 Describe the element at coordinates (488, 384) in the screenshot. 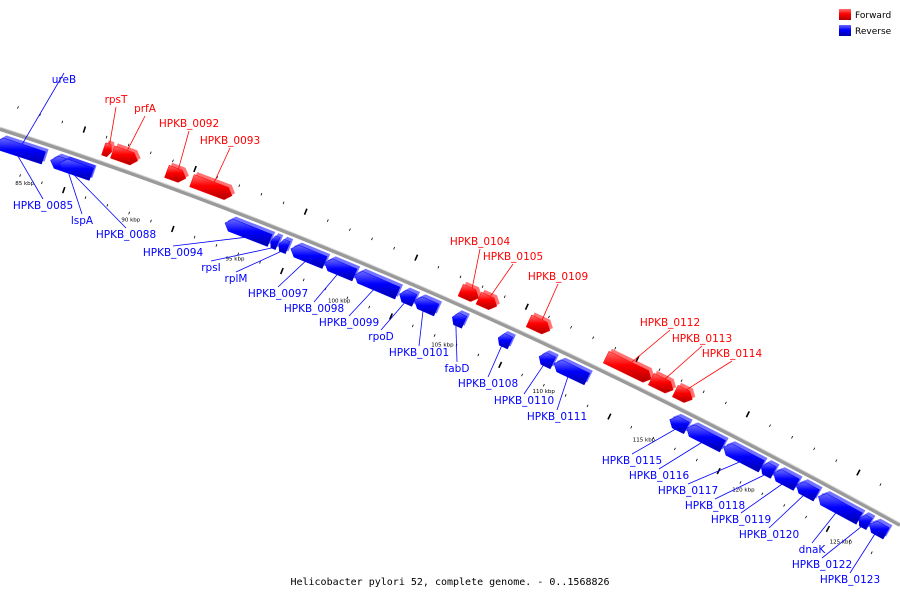

I see `gene-label-HPKB_0108: HPKB_0108` at that location.